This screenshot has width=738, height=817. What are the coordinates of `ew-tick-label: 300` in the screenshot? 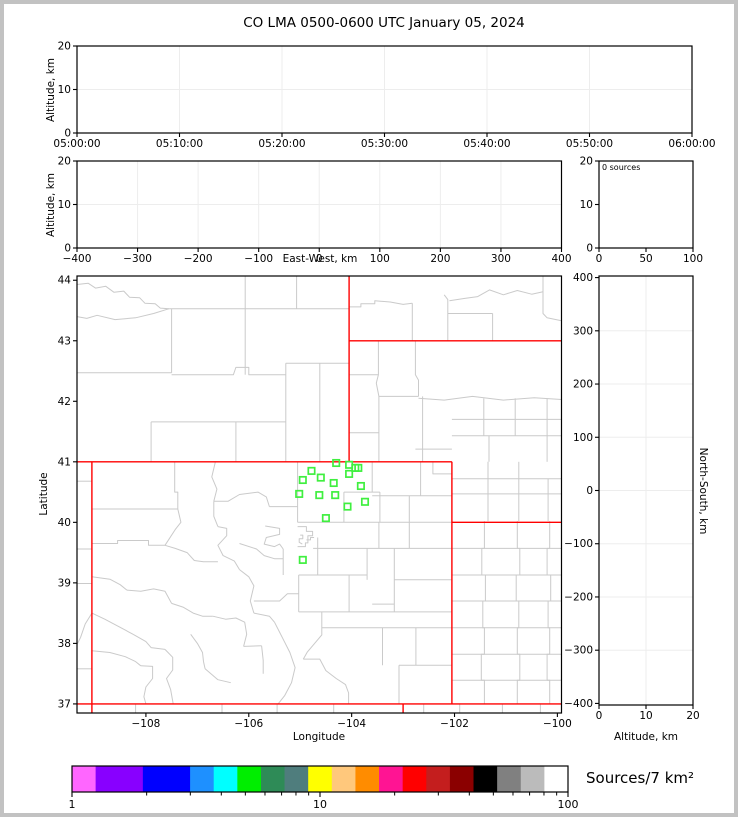 It's located at (501, 259).